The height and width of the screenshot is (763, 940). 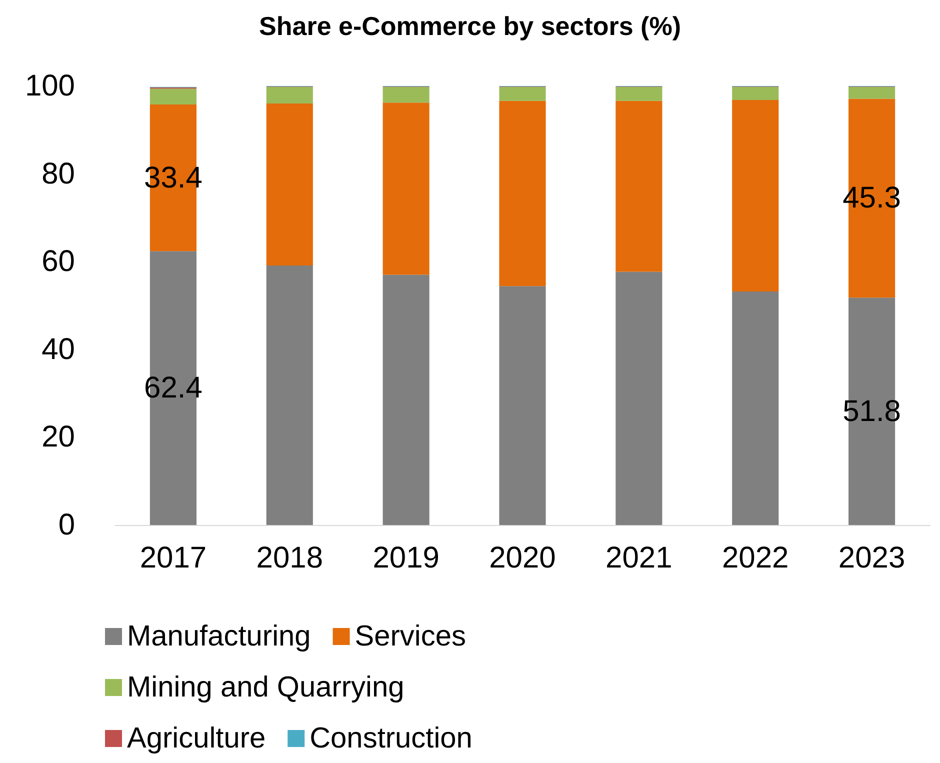 I want to click on legend-label: Agriculture, so click(x=196, y=738).